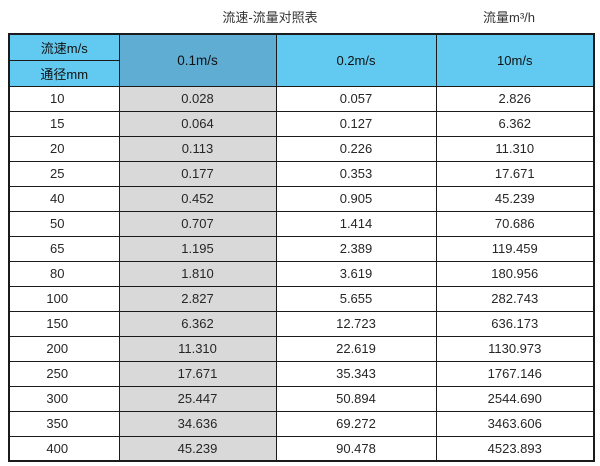  Describe the element at coordinates (515, 98) in the screenshot. I see `flow-value-cell: 2.826` at that location.